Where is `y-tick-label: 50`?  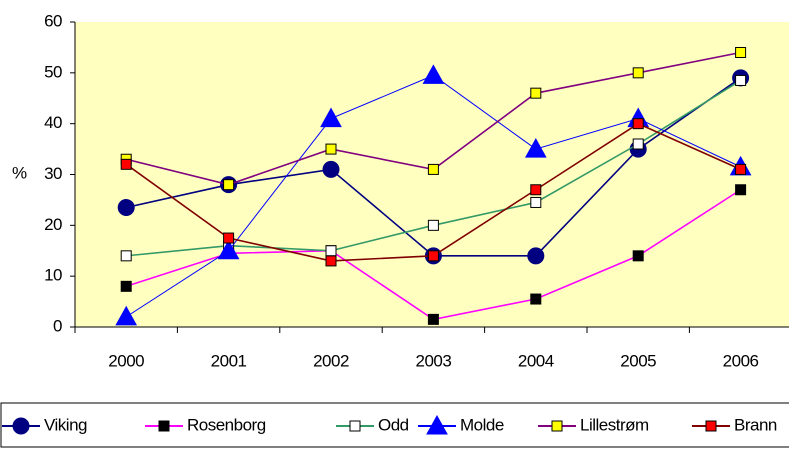 y-tick-label: 50 is located at coordinates (53, 71).